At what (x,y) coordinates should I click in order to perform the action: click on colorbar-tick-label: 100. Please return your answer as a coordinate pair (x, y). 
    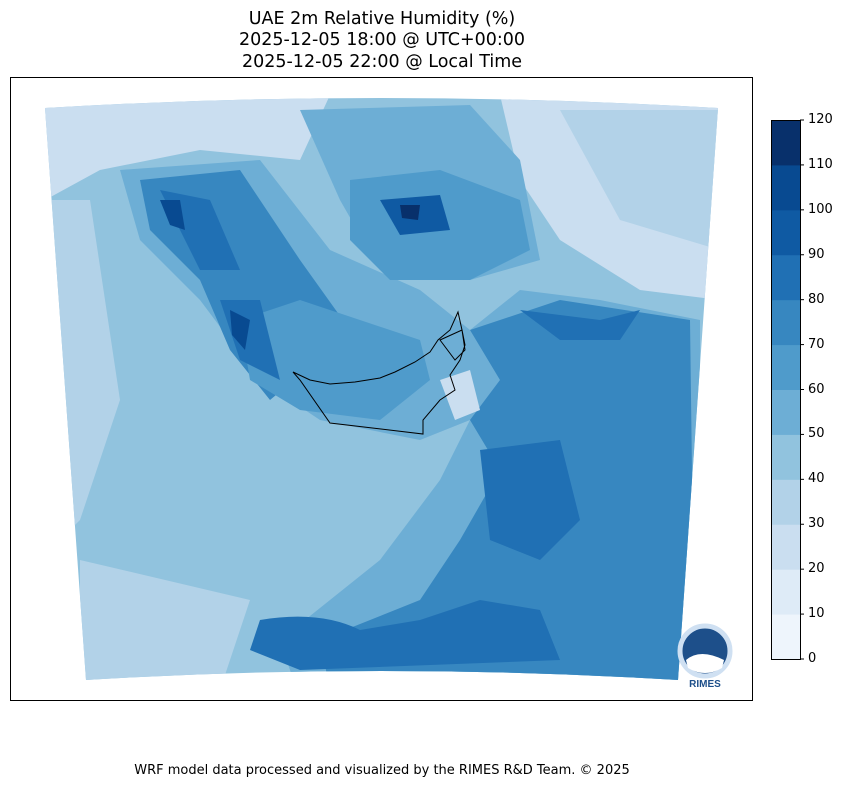
    Looking at the image, I should click on (820, 209).